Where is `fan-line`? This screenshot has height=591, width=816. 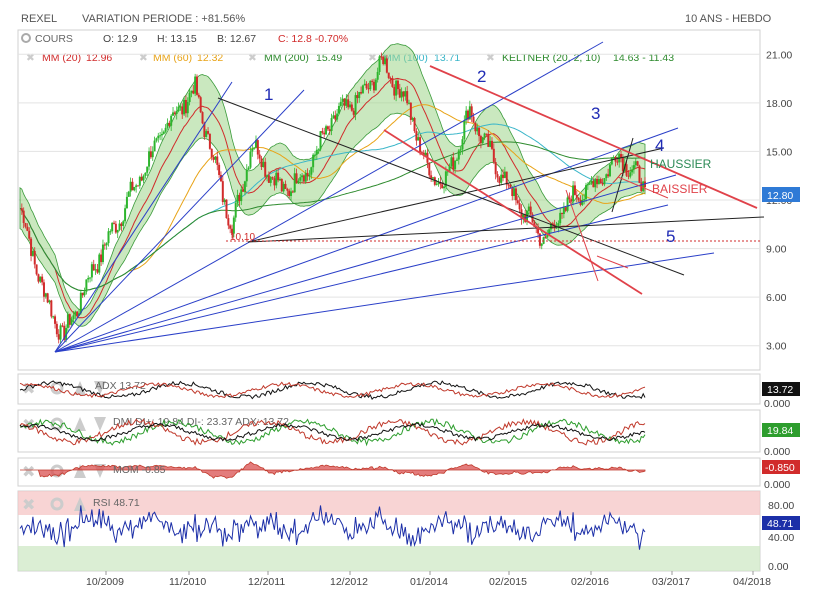
fan-line is located at coordinates (179, 221).